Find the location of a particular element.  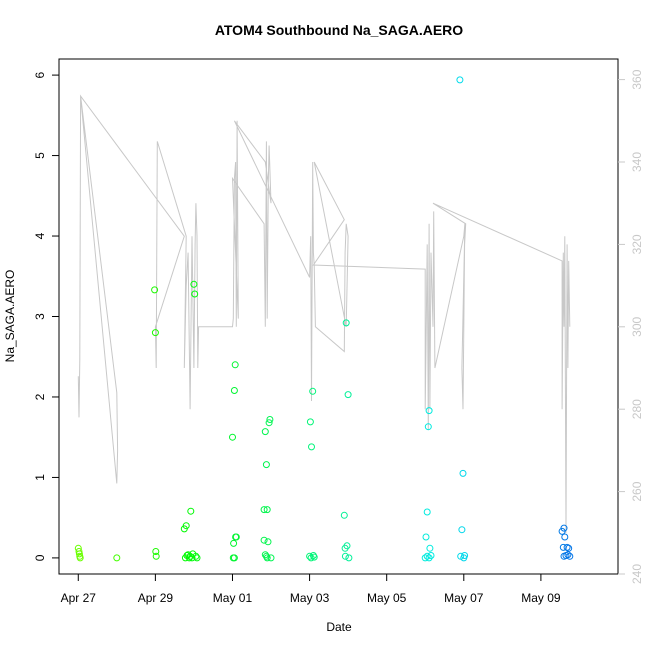

x-tick-label: May 03 is located at coordinates (310, 598).